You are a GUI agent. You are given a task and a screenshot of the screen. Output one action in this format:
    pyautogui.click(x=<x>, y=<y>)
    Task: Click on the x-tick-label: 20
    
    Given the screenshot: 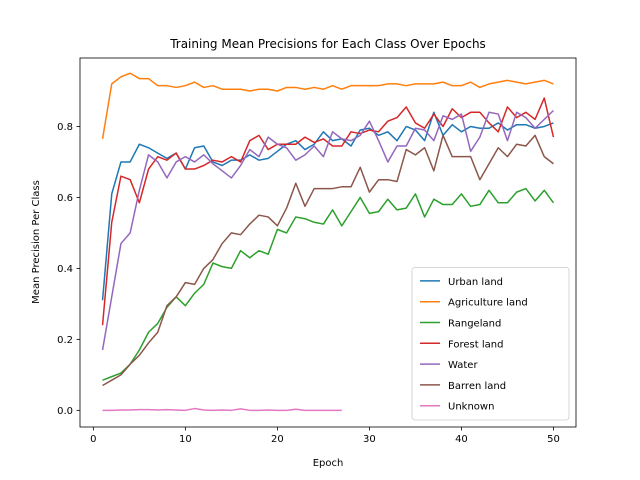 What is the action you would take?
    pyautogui.click(x=277, y=439)
    